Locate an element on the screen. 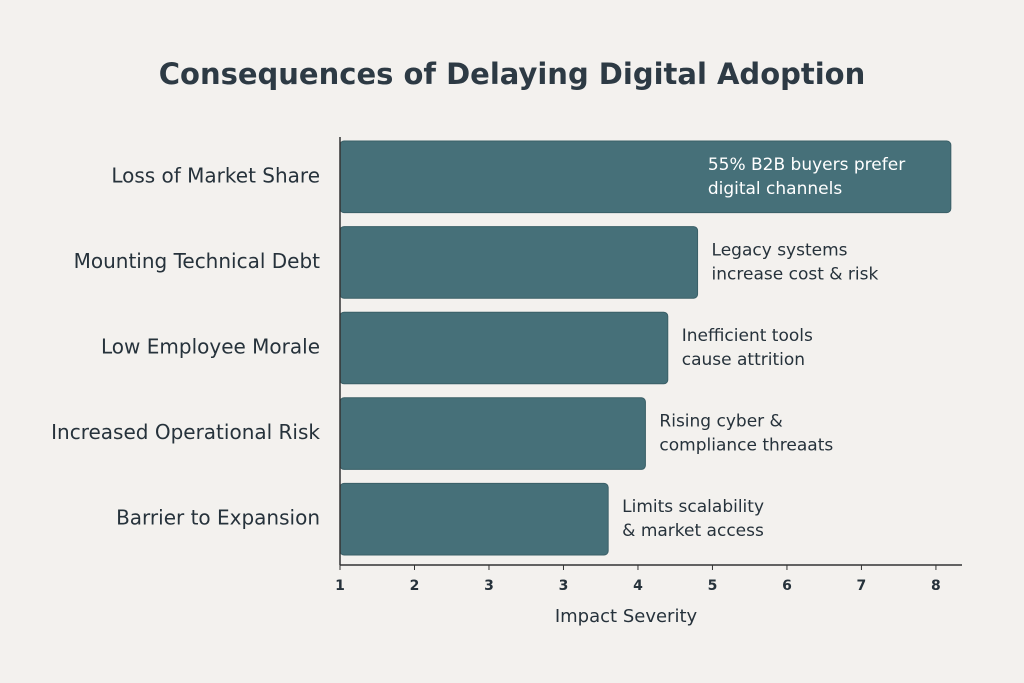  annotation: digital channels is located at coordinates (775, 189).